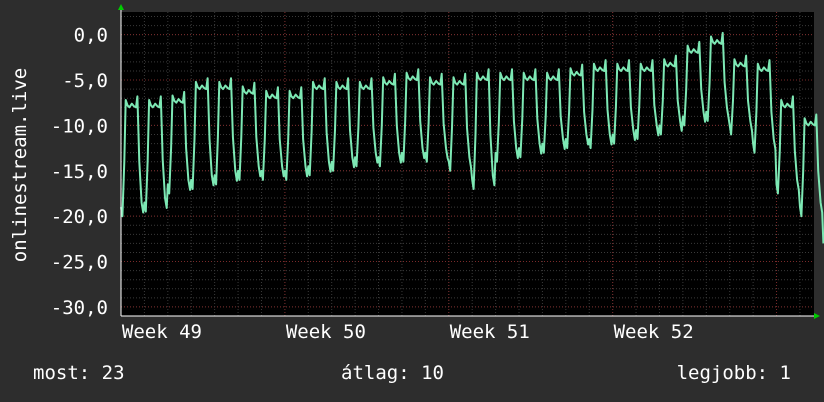 The height and width of the screenshot is (402, 824). I want to click on x-axis-ticks: Week 49 Week 50 Week 51 Week 52, so click(408, 332).